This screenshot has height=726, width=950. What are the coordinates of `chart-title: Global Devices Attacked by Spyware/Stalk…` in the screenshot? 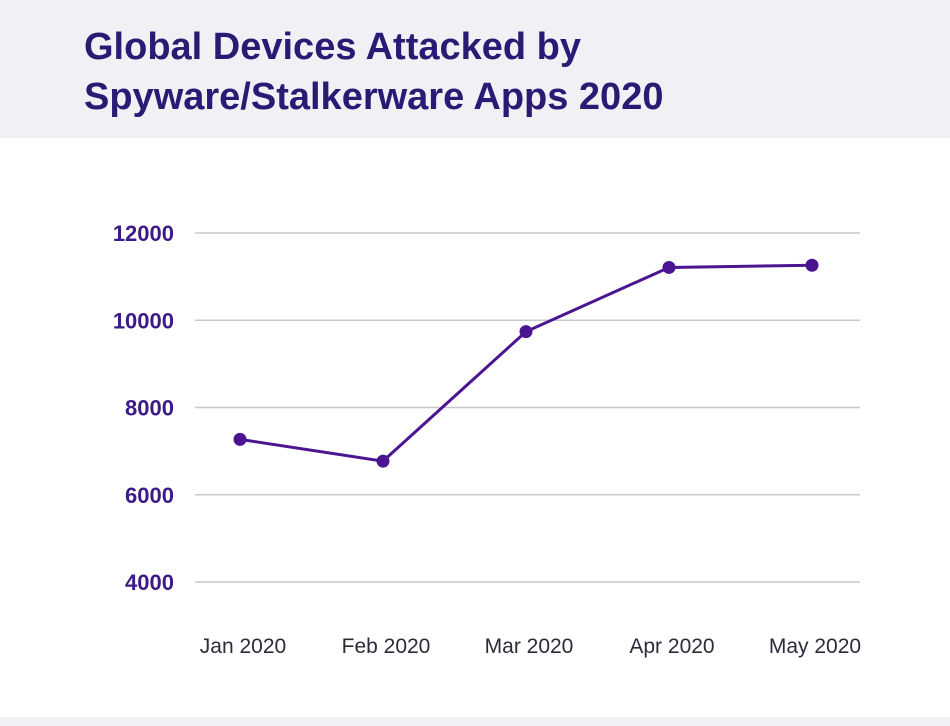 It's located at (374, 72).